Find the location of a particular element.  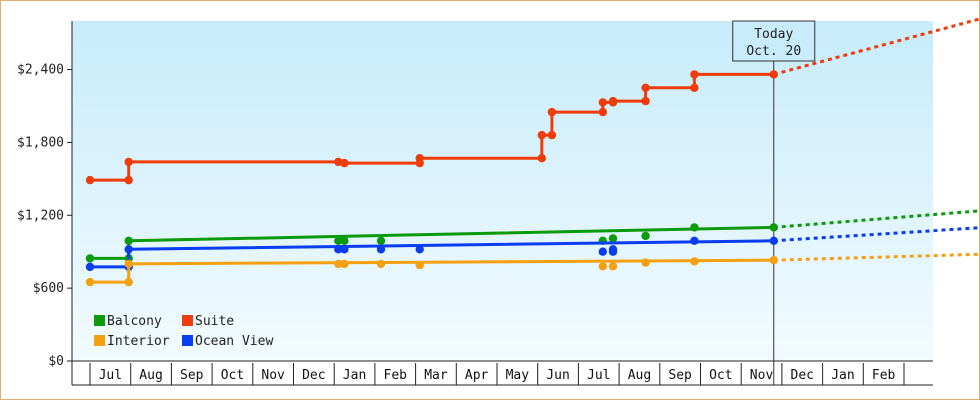

x-month-label: Mar is located at coordinates (436, 375).